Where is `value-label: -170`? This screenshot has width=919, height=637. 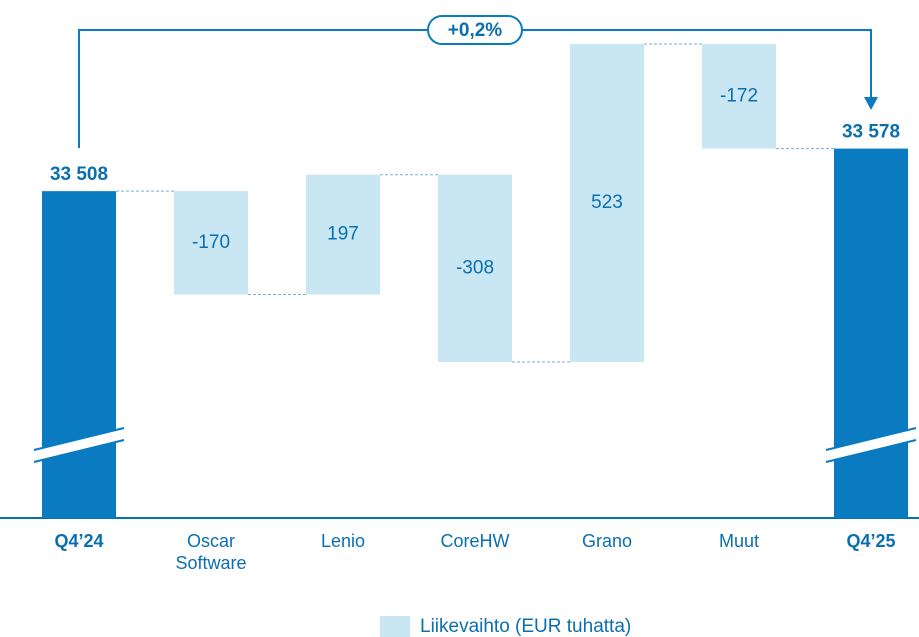
value-label: -170 is located at coordinates (211, 242).